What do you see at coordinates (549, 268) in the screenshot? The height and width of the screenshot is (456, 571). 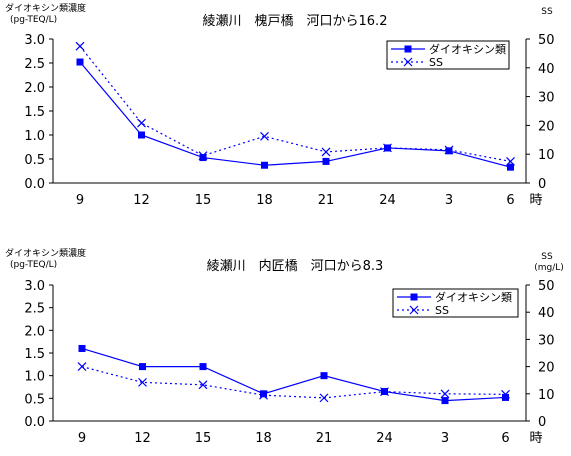 I see `right-axis-unit: (mg/L)` at bounding box center [549, 268].